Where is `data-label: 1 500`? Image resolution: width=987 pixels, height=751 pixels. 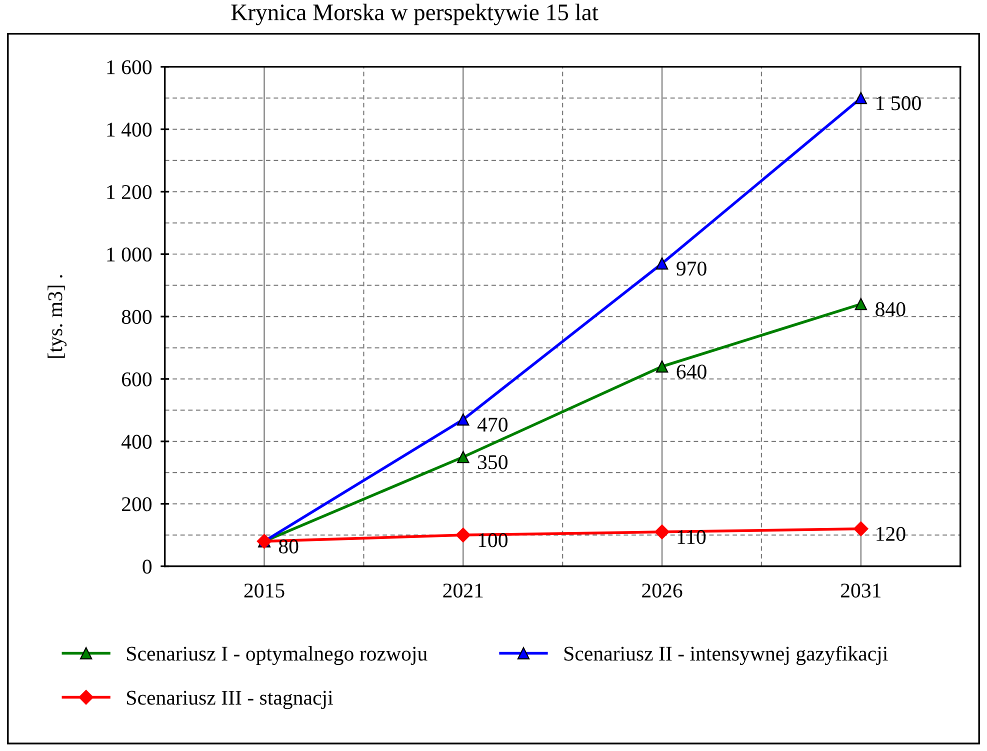
data-label: 1 500 is located at coordinates (898, 103).